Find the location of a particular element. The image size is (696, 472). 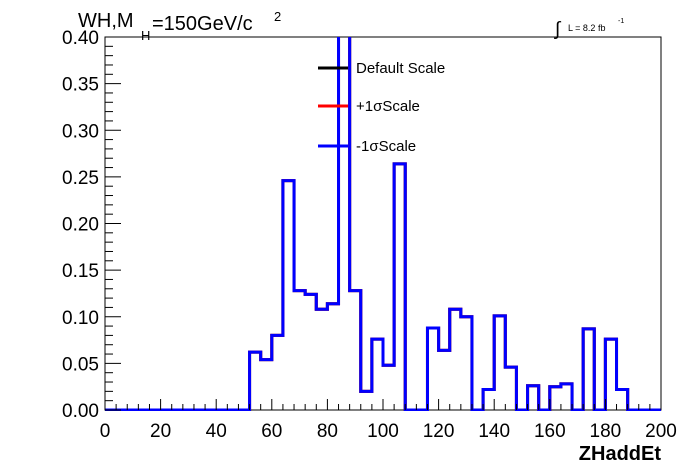

y-tick-label: 0.40 is located at coordinates (80, 38).